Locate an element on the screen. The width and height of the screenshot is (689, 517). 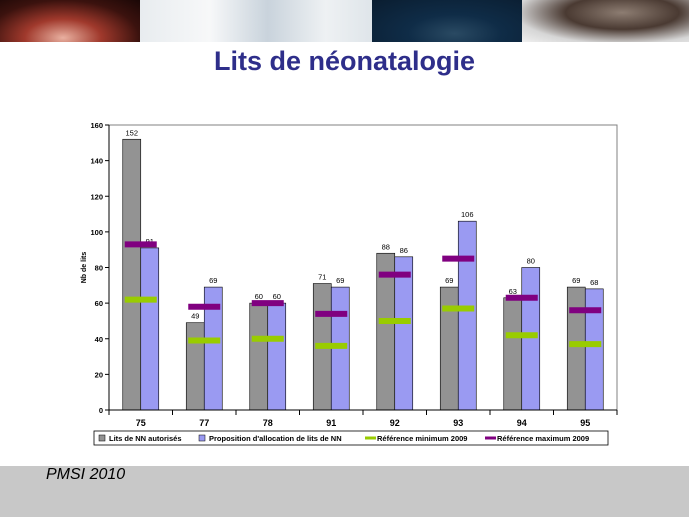
banner-photo-silhouette is located at coordinates (447, 21).